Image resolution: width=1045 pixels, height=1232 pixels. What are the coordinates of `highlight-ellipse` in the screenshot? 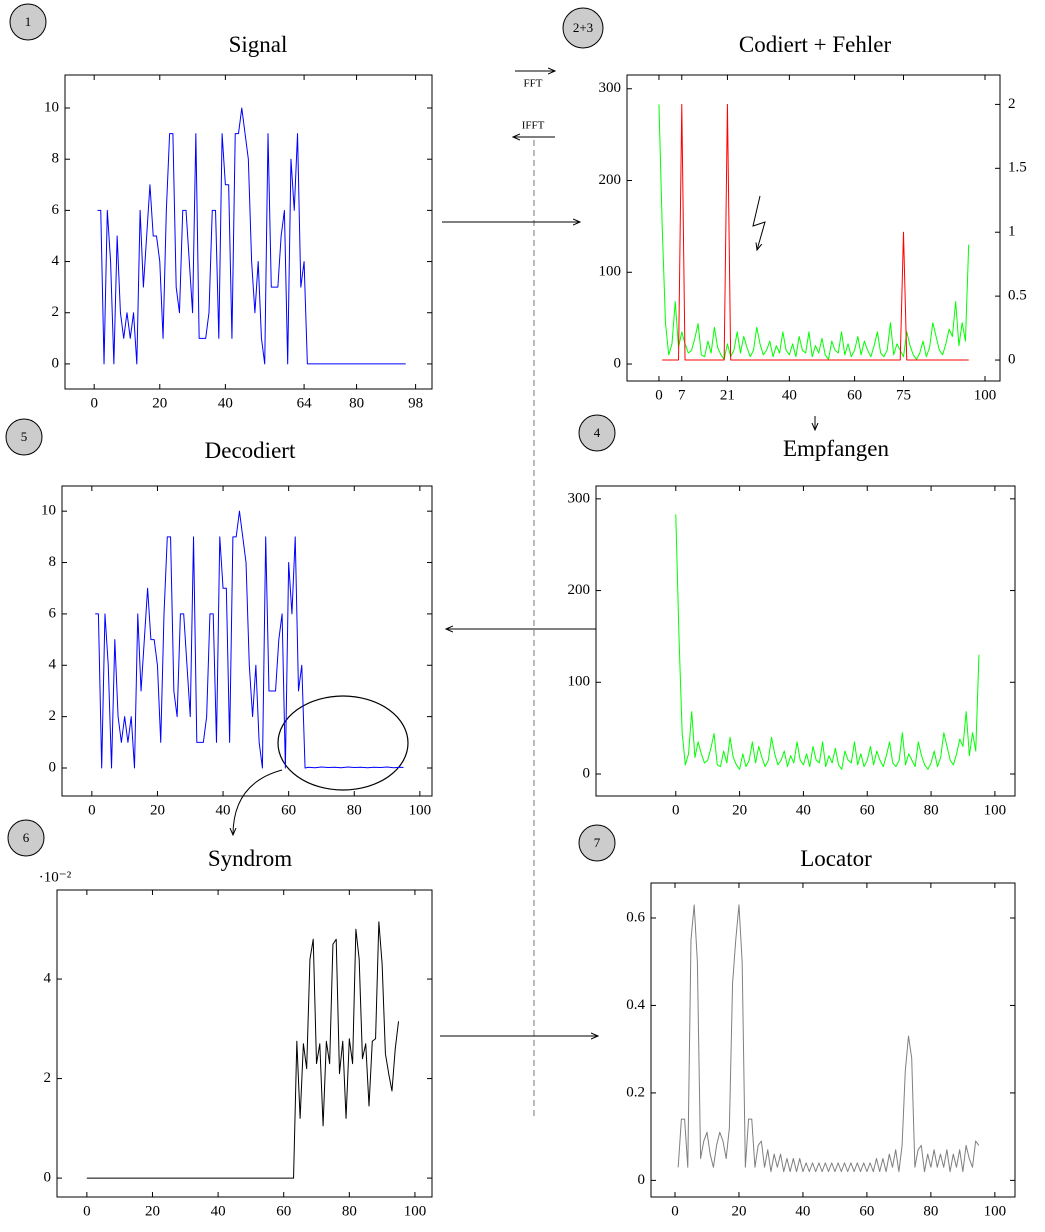 It's located at (343, 743).